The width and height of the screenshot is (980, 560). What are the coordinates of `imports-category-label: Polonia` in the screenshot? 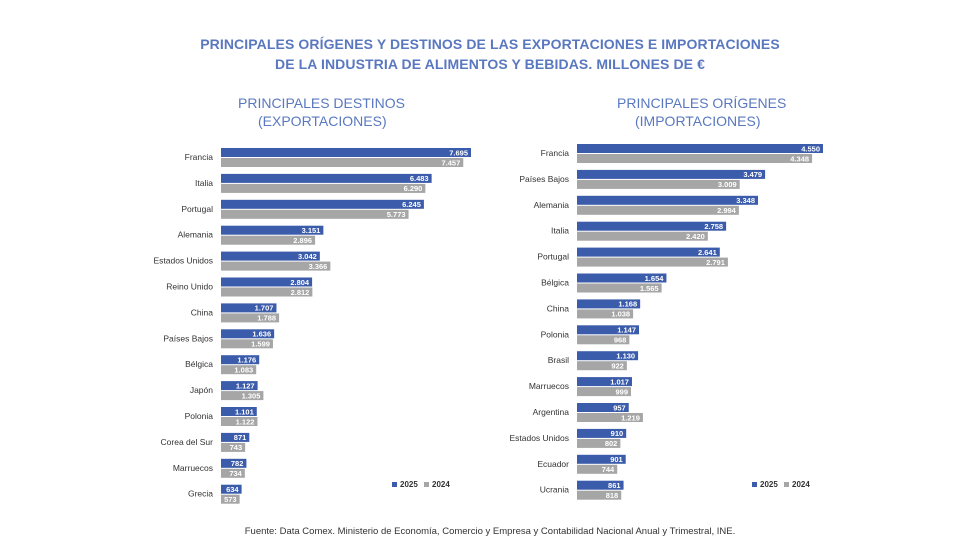 It's located at (555, 334).